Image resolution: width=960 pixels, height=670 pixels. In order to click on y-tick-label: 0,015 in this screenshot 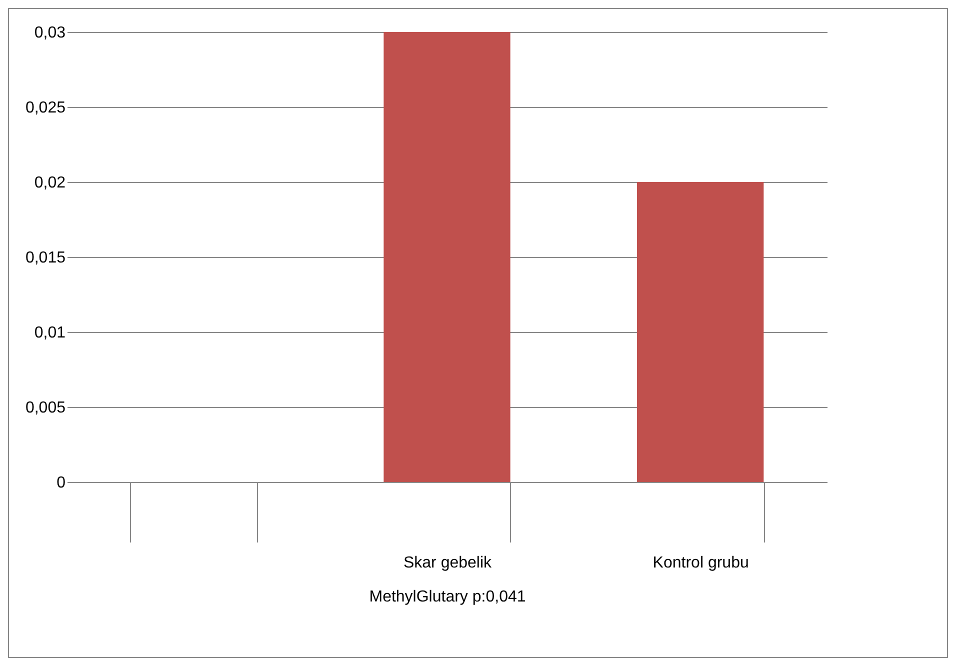, I will do `click(45, 258)`.